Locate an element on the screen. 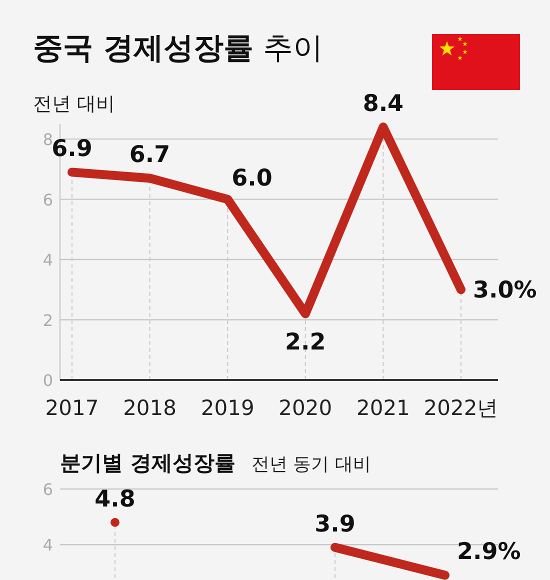  data-label: 6.9 is located at coordinates (72, 149).